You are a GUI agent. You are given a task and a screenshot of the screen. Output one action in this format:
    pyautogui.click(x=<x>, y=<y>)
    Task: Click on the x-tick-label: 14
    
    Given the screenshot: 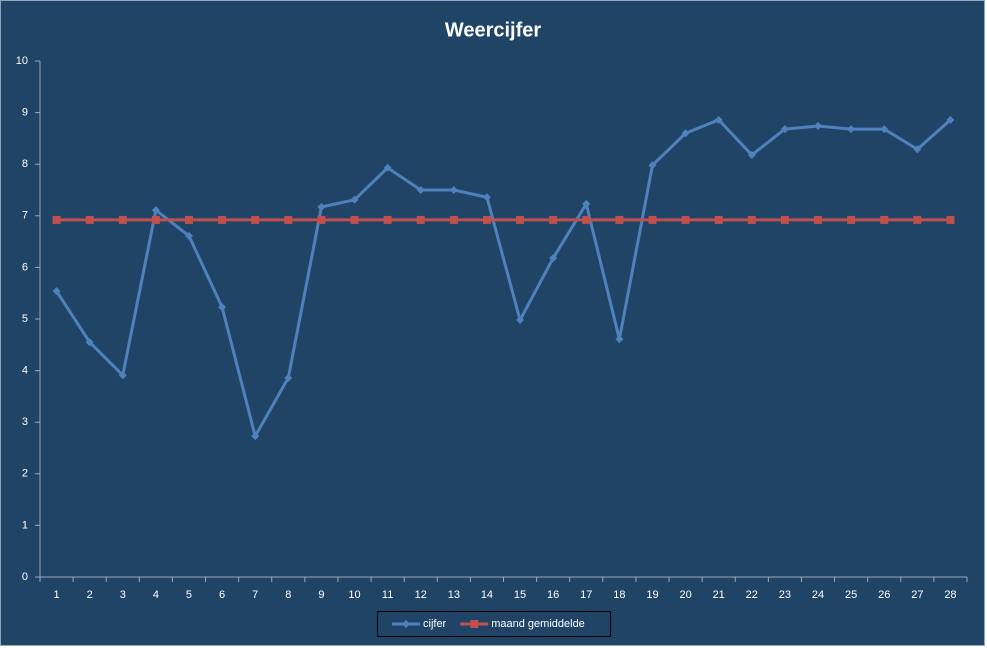 What is the action you would take?
    pyautogui.click(x=487, y=595)
    